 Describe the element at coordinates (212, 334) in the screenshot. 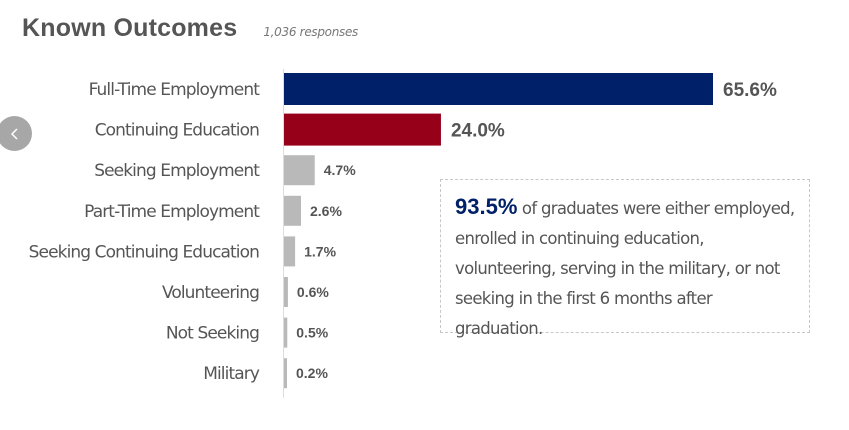

I see `category-label-6: Not Seeking` at that location.